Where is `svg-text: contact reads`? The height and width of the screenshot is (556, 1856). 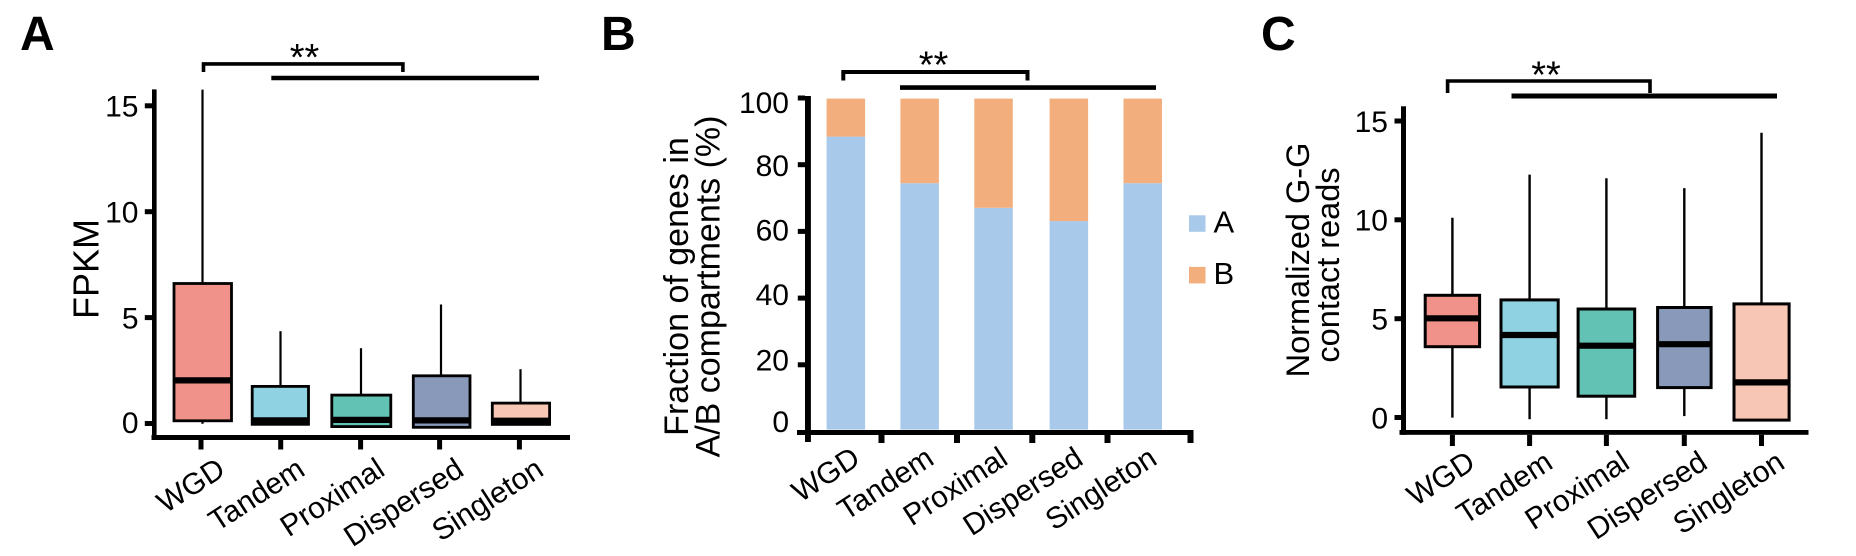 svg-text: contact reads is located at coordinates (1328, 264).